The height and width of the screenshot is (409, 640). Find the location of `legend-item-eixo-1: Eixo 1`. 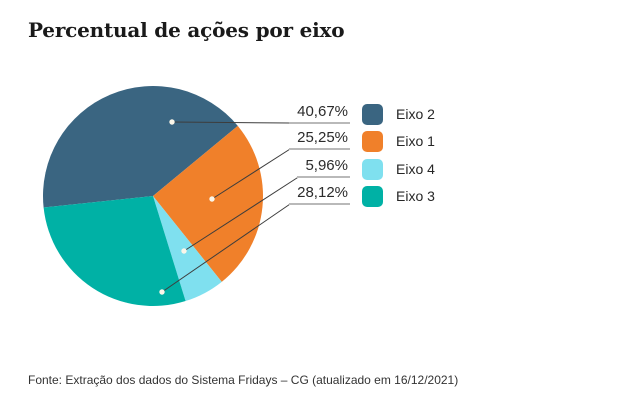

legend-item-eixo-1: Eixo 1 is located at coordinates (398, 141).